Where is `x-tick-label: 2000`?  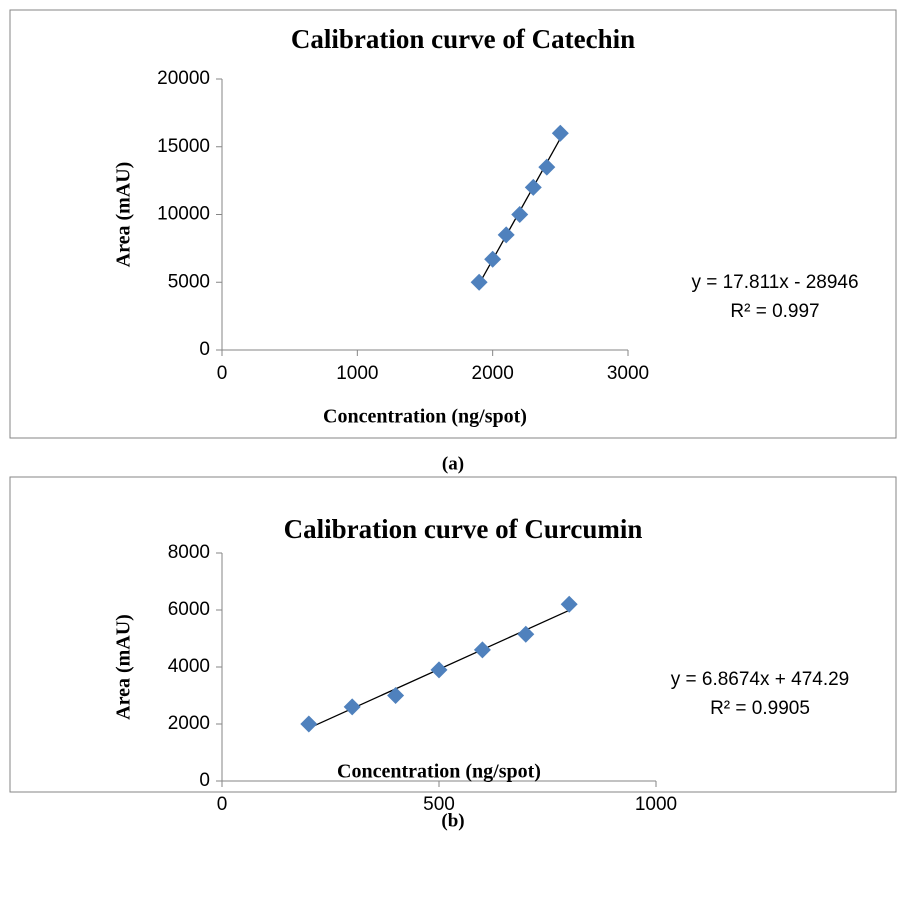
x-tick-label: 2000 is located at coordinates (493, 373).